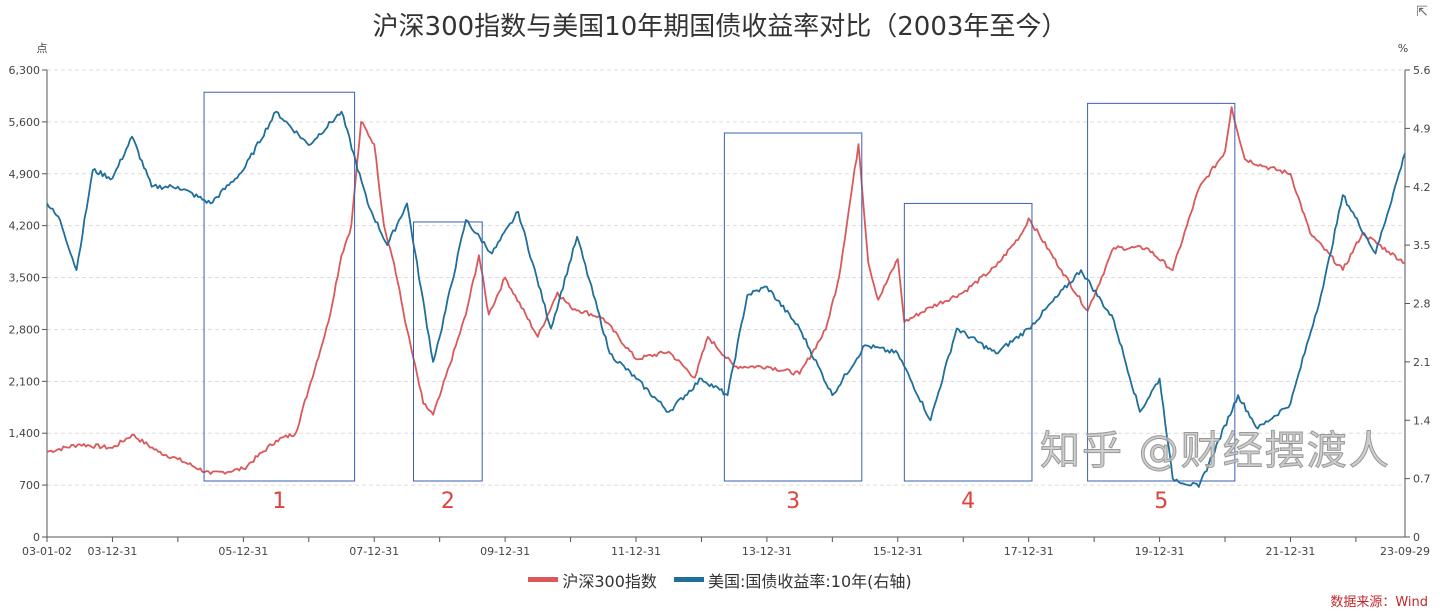 Image resolution: width=1440 pixels, height=616 pixels. What do you see at coordinates (25, 433) in the screenshot?
I see `left-tick-label: 1,400` at bounding box center [25, 433].